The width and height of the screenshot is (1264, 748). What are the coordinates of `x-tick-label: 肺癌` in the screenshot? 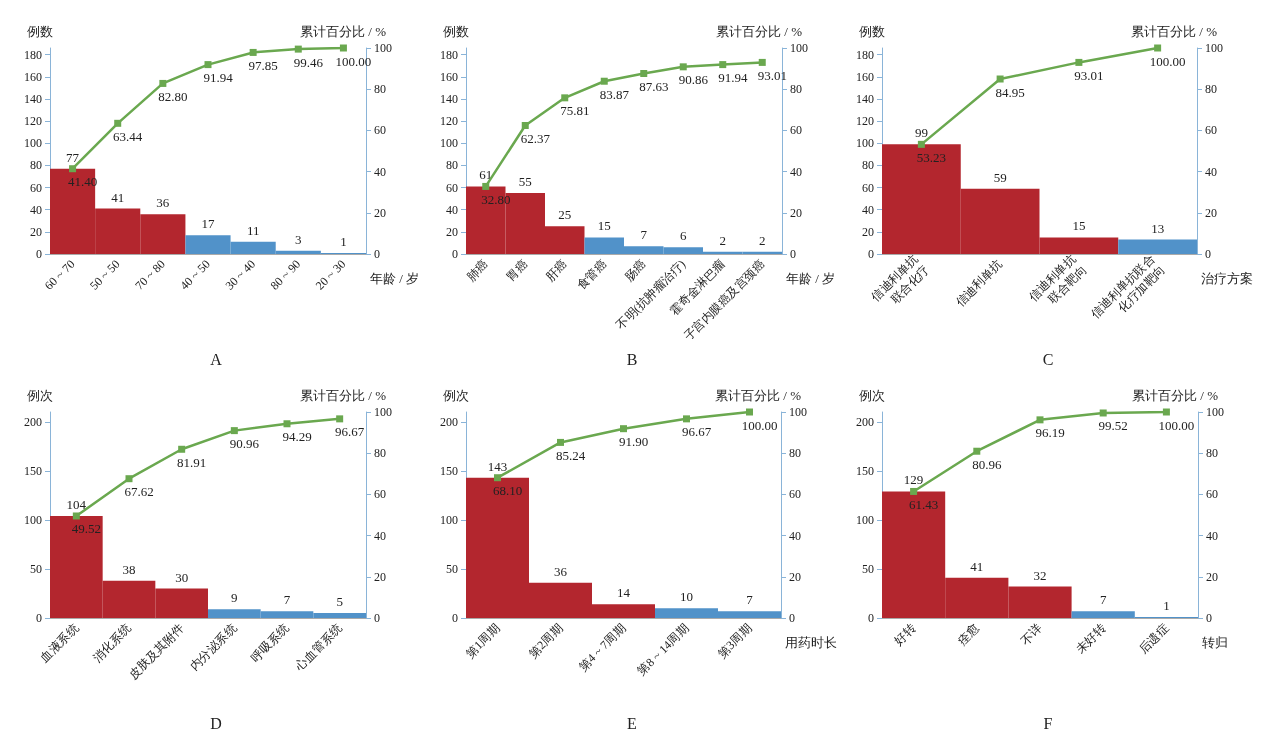 It's located at (477, 270).